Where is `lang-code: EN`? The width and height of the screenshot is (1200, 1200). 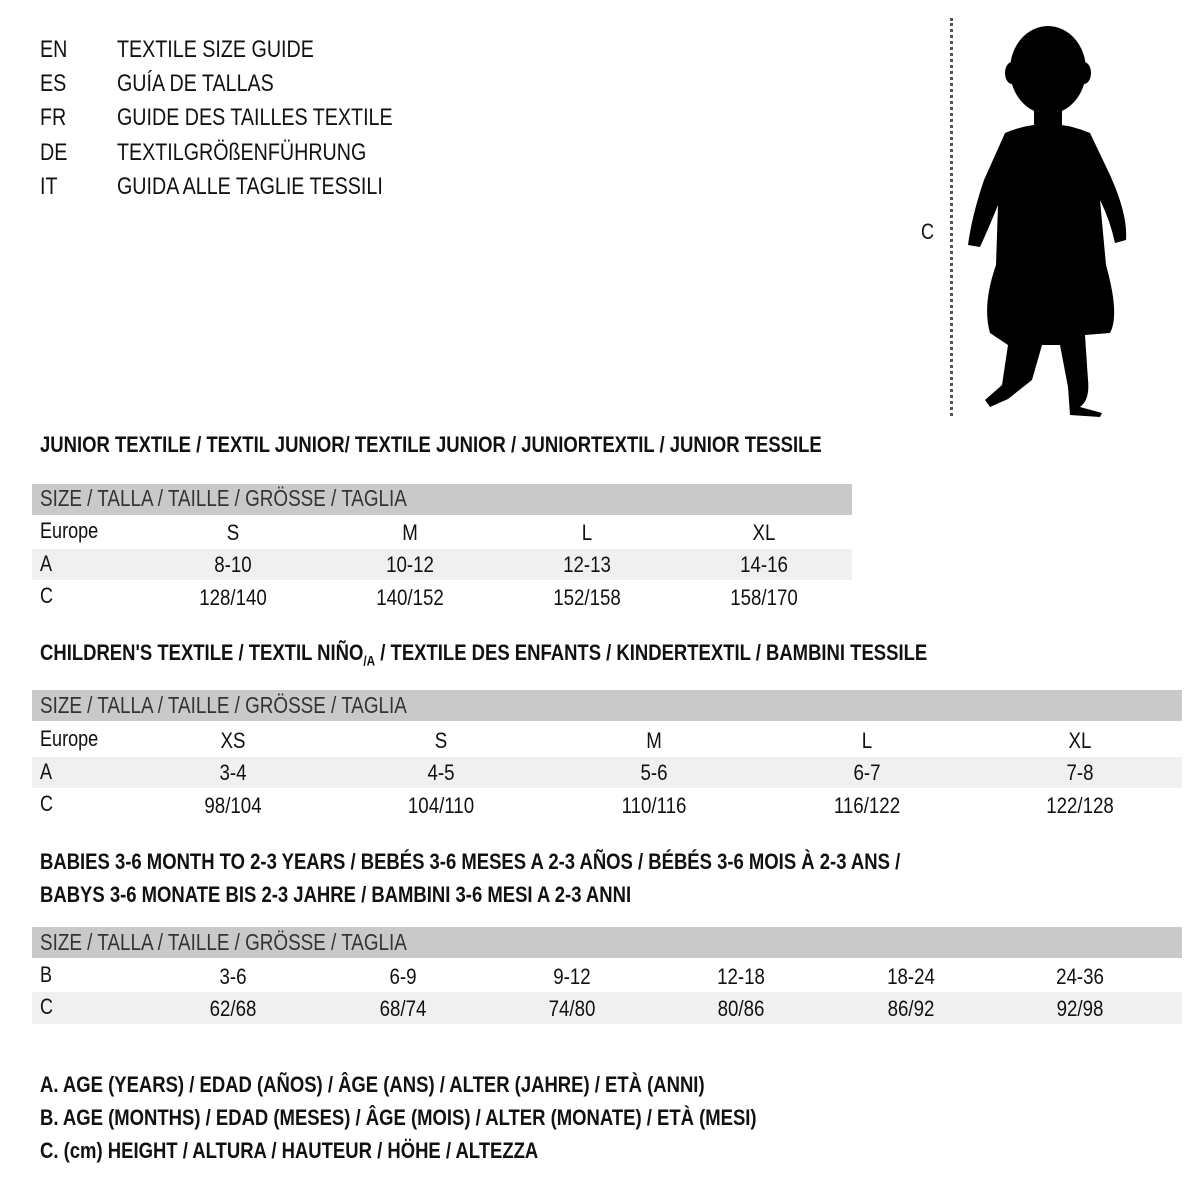
lang-code: EN is located at coordinates (54, 49).